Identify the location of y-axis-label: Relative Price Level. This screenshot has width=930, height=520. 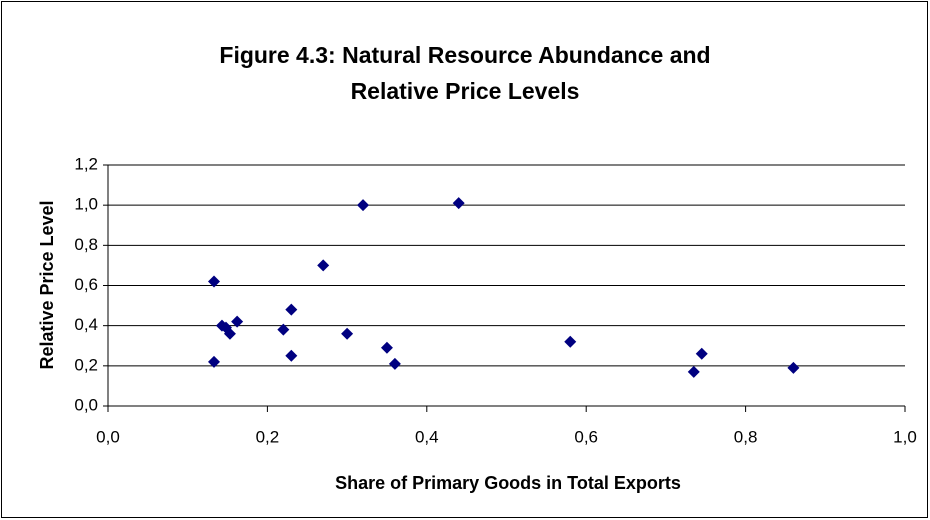
(47, 284).